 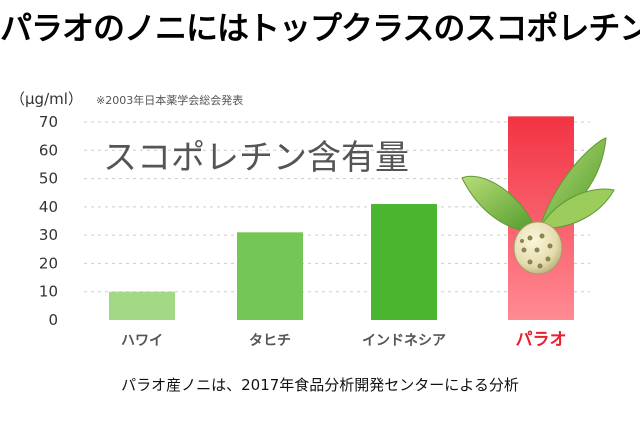 What do you see at coordinates (48, 292) in the screenshot?
I see `y-tick-label: 10` at bounding box center [48, 292].